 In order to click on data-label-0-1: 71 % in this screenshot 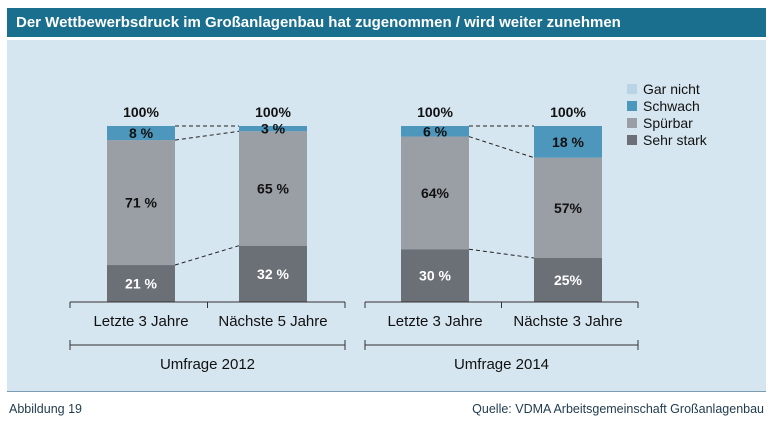, I will do `click(141, 203)`.